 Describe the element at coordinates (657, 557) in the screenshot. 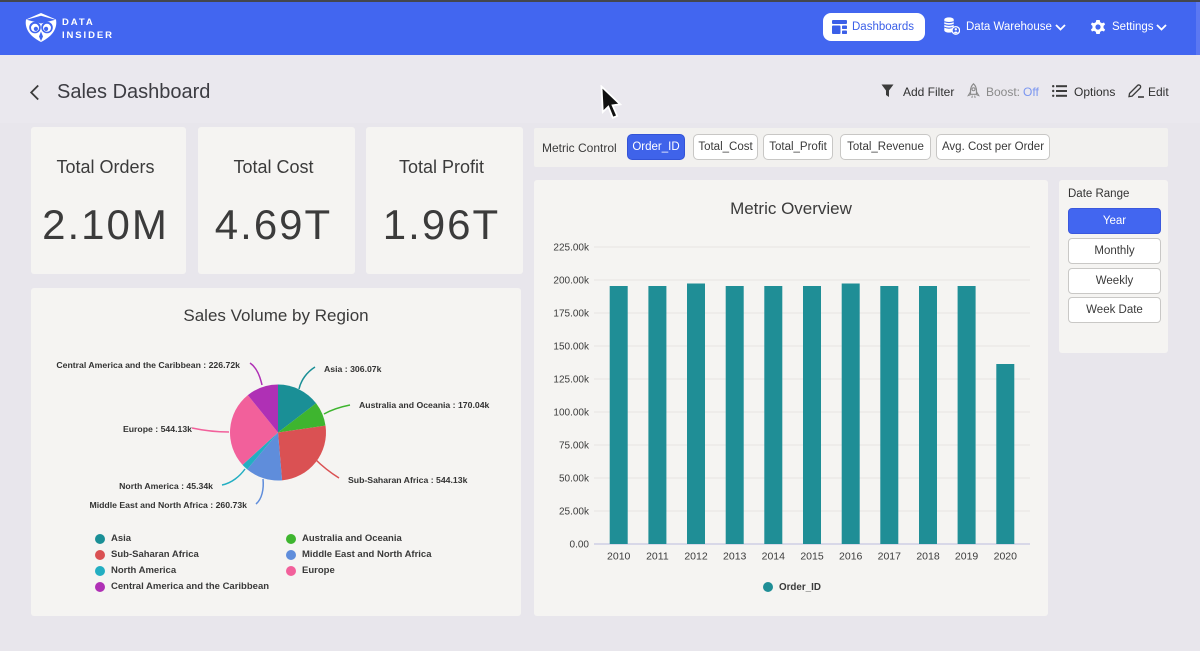

I see `svg-text: 2011` at that location.